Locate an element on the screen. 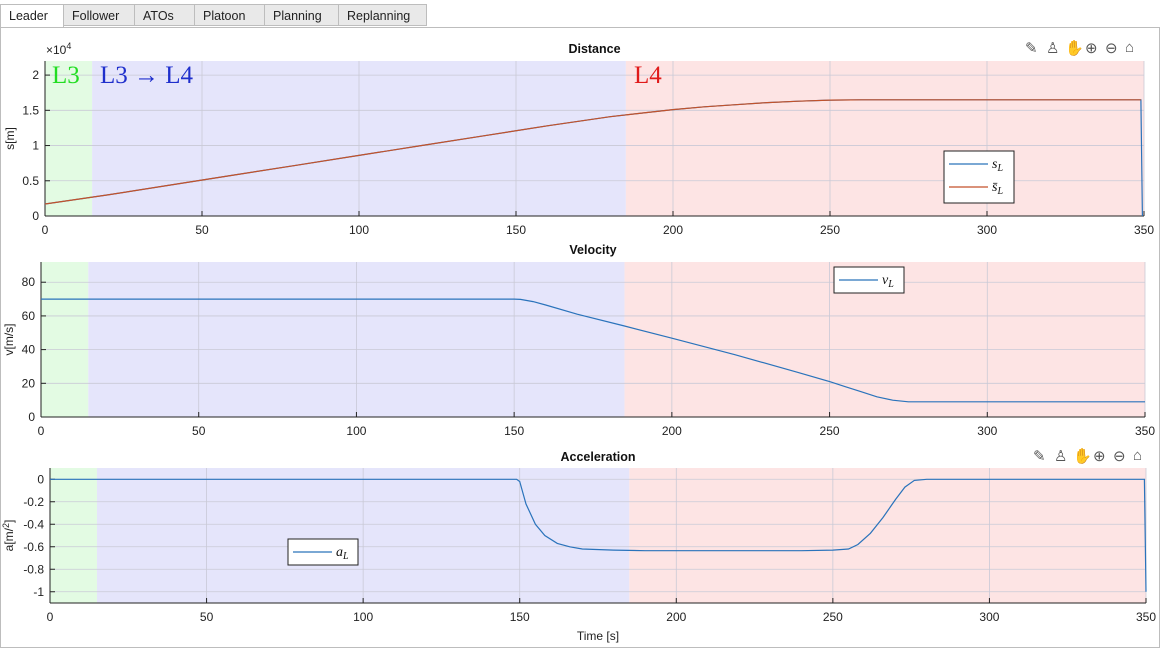  tab-follower: Follower is located at coordinates (99, 15).